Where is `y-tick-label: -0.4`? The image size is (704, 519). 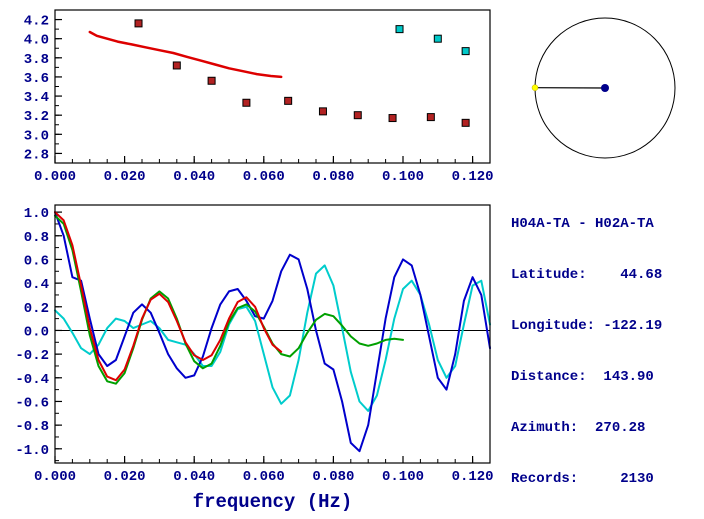 y-tick-label: -0.4 is located at coordinates (32, 380).